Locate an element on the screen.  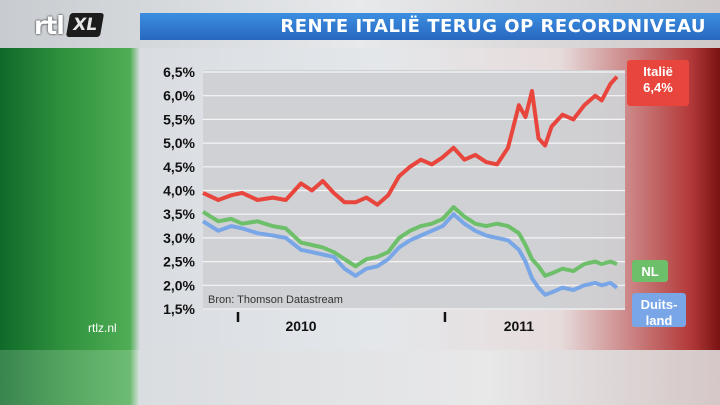
series-label: land is located at coordinates (659, 320).